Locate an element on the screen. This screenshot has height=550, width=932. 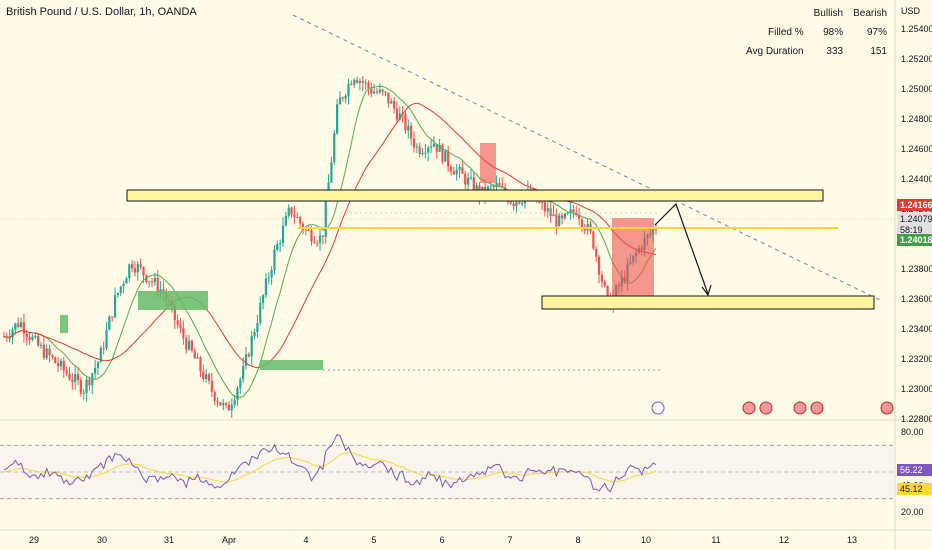
axis-unit: USD is located at coordinates (911, 11).